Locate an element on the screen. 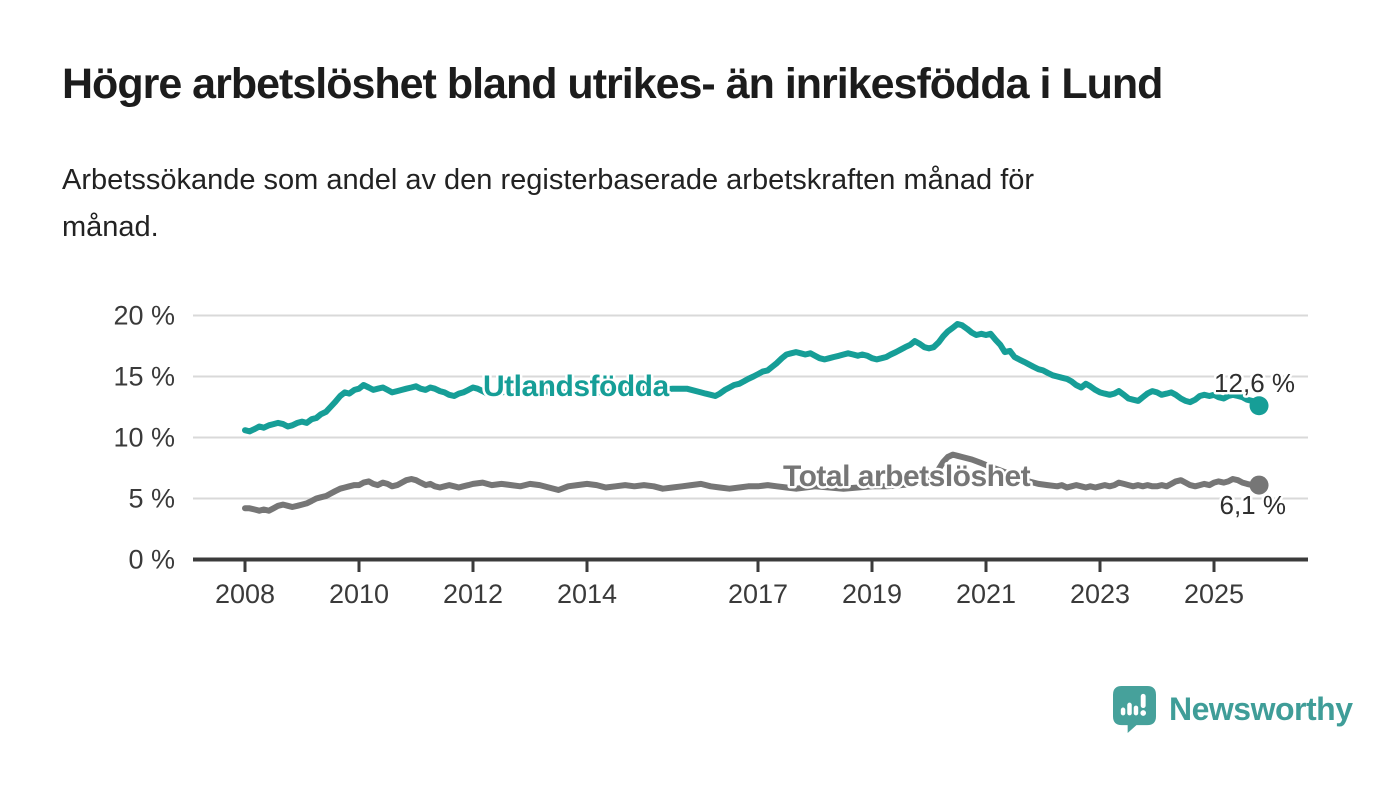 This screenshot has width=1400, height=794. x-axis-tick-label: 2021 is located at coordinates (986, 594).